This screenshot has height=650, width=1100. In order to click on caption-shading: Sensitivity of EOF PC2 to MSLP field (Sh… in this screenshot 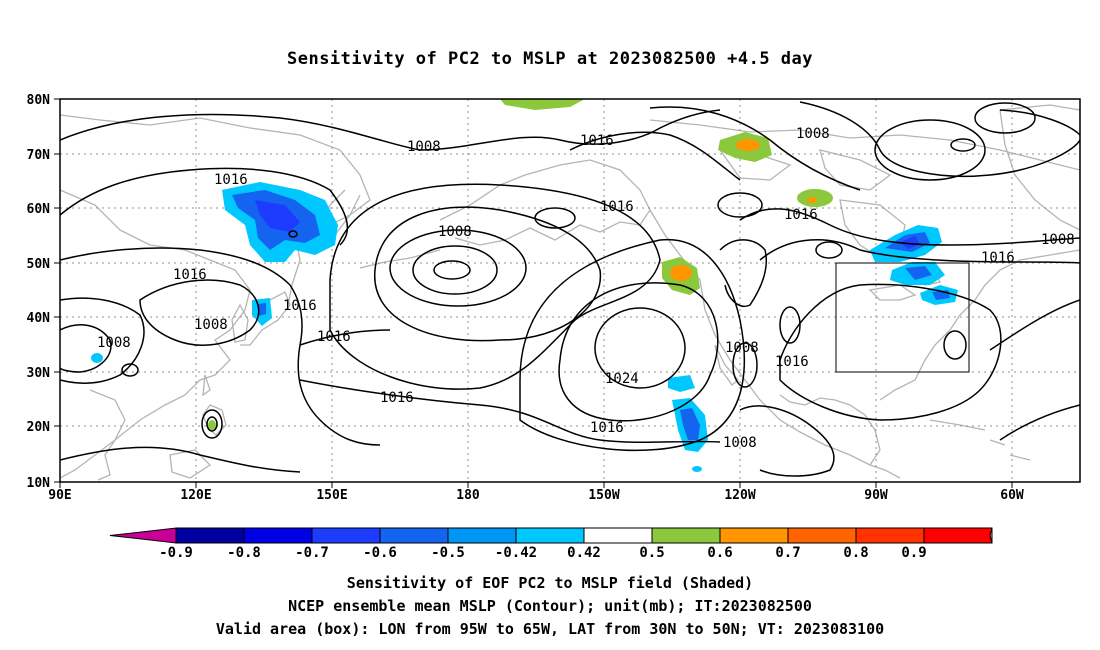, I will do `click(550, 583)`.